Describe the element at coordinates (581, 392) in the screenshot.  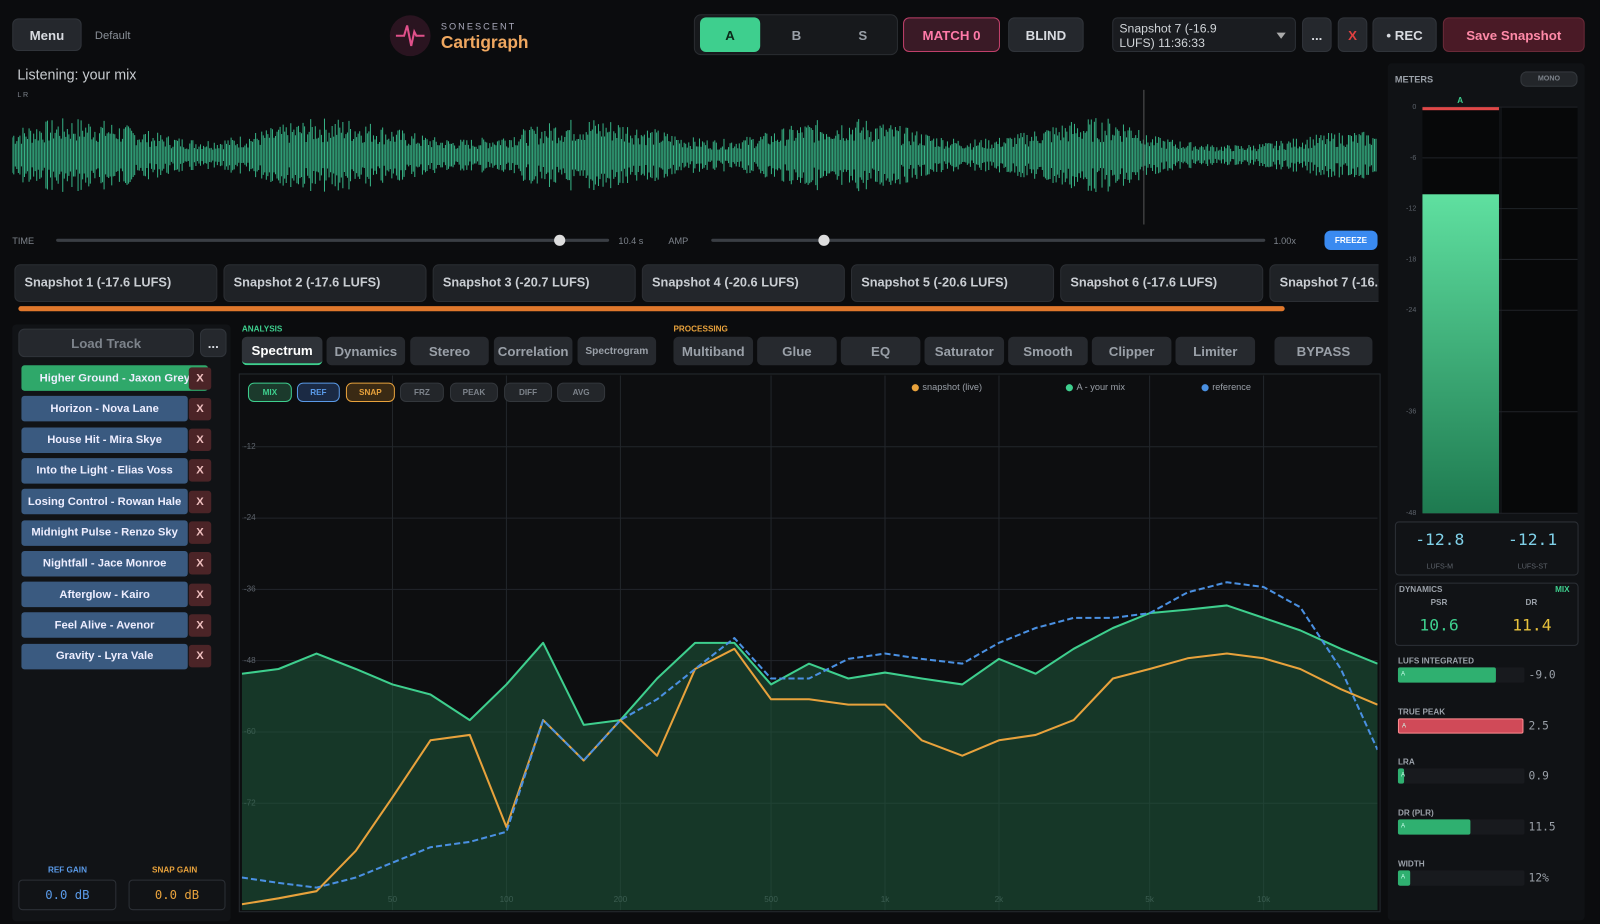
I see `toggle-button: AVG` at that location.